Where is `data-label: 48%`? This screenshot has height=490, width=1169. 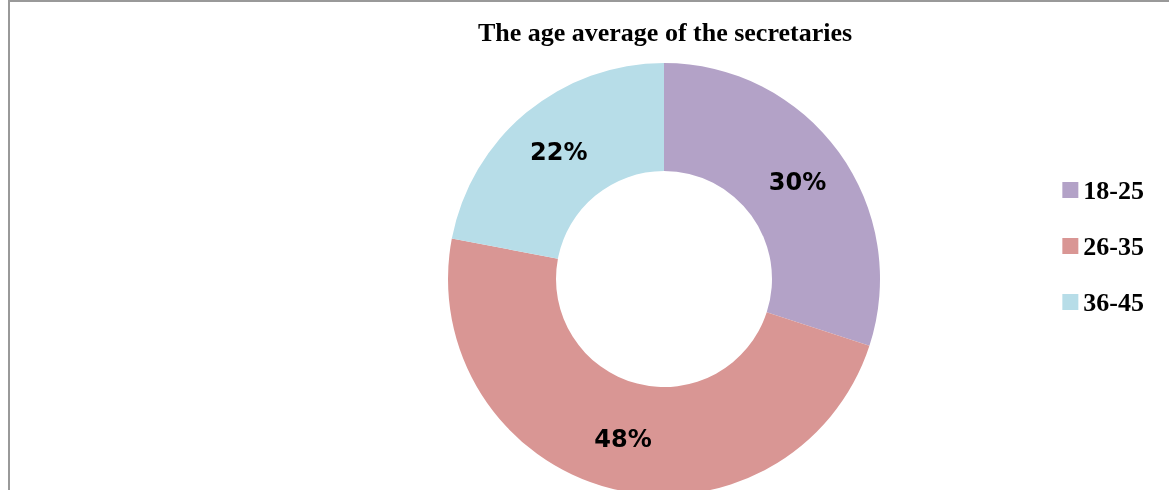
data-label: 48% is located at coordinates (623, 438).